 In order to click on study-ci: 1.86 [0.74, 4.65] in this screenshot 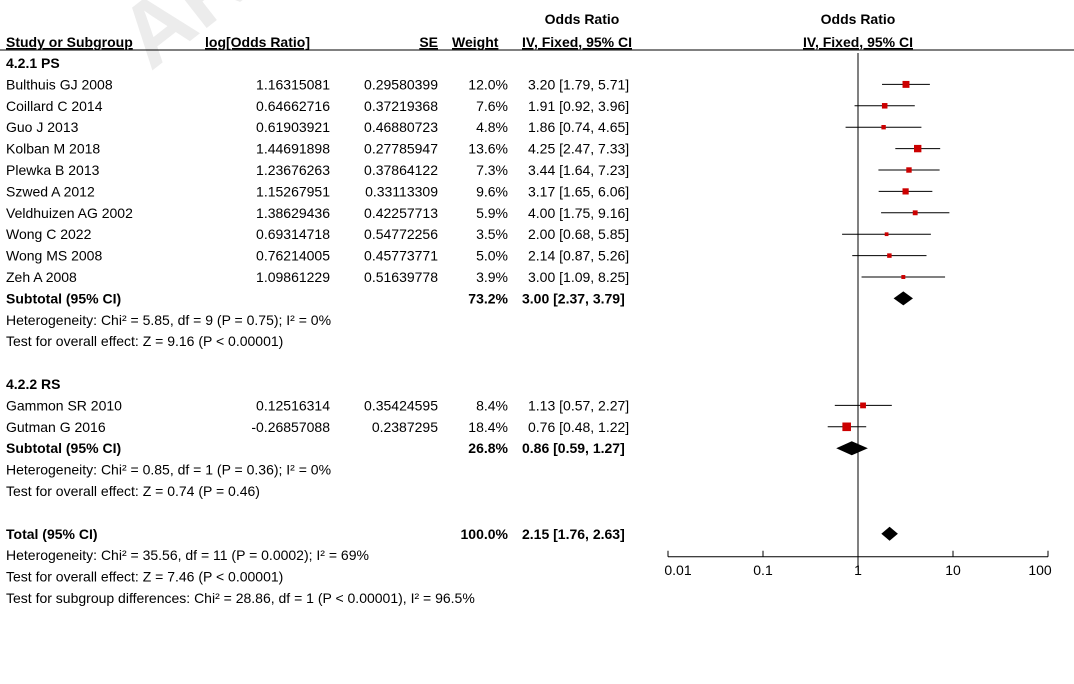, I will do `click(578, 127)`.